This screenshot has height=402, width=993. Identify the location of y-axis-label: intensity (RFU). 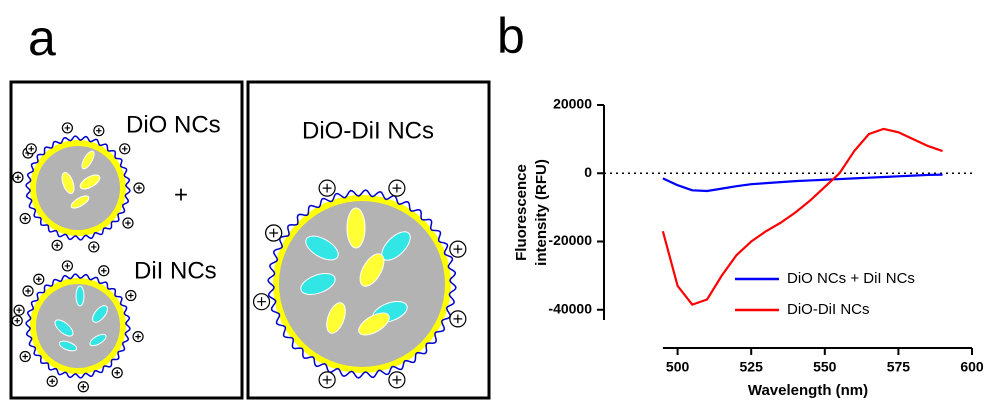
(541, 212).